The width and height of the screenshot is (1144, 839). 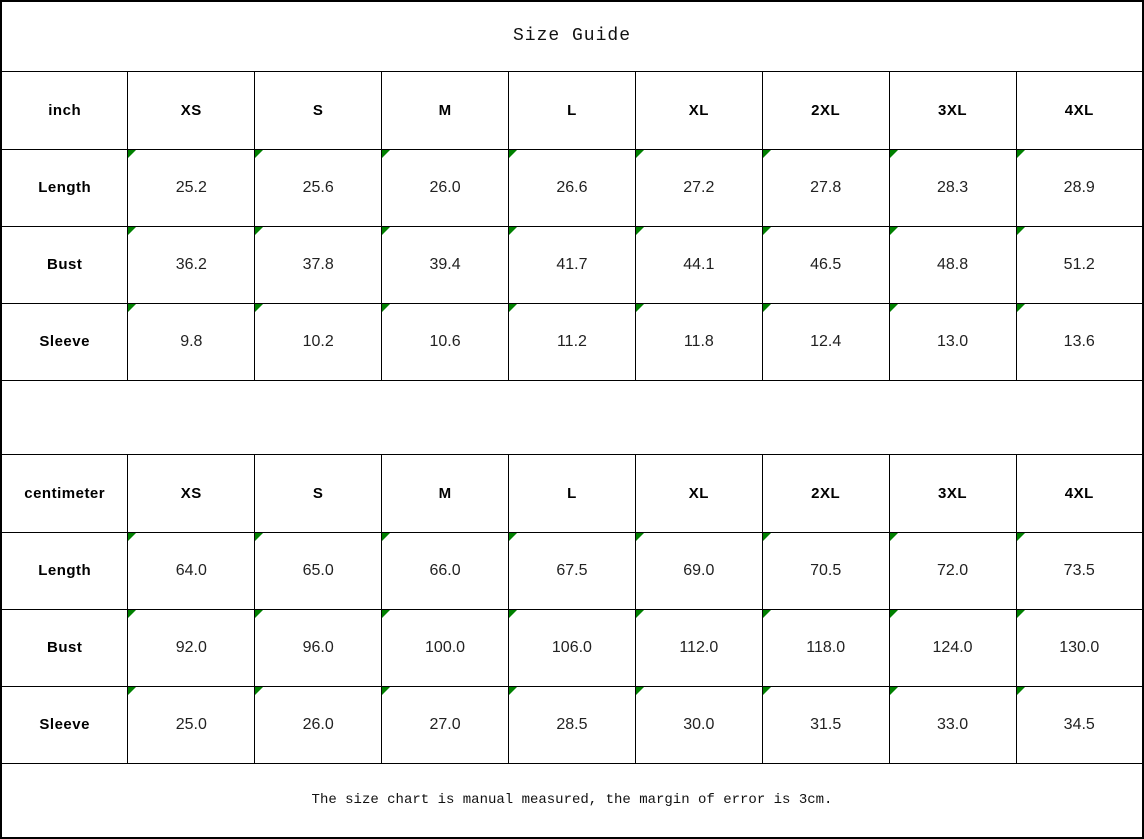 I want to click on cell-value: 69.0, so click(x=699, y=570).